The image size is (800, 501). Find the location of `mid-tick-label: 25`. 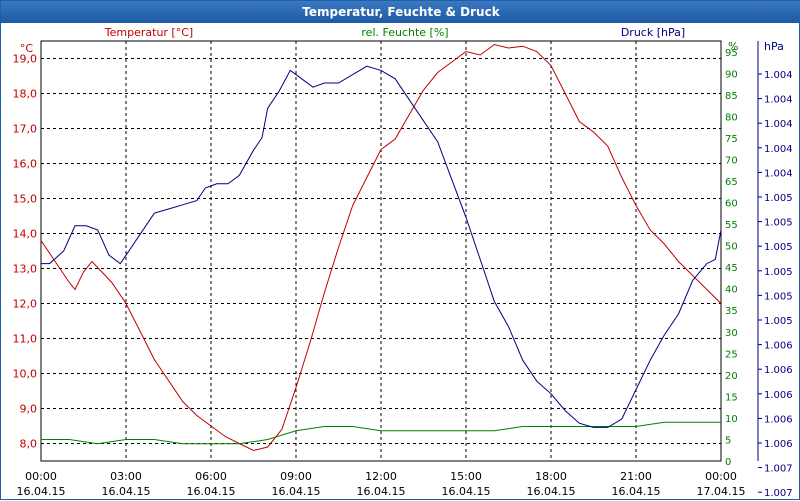

mid-tick-label: 25 is located at coordinates (731, 354).